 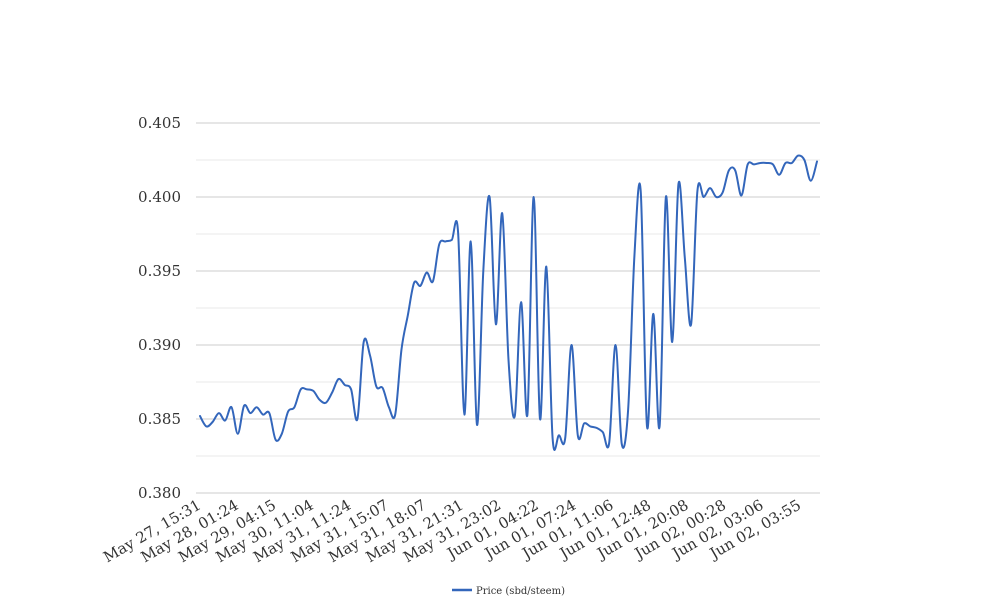 What do you see at coordinates (159, 345) in the screenshot?
I see `y-tick-label: 0.390` at bounding box center [159, 345].